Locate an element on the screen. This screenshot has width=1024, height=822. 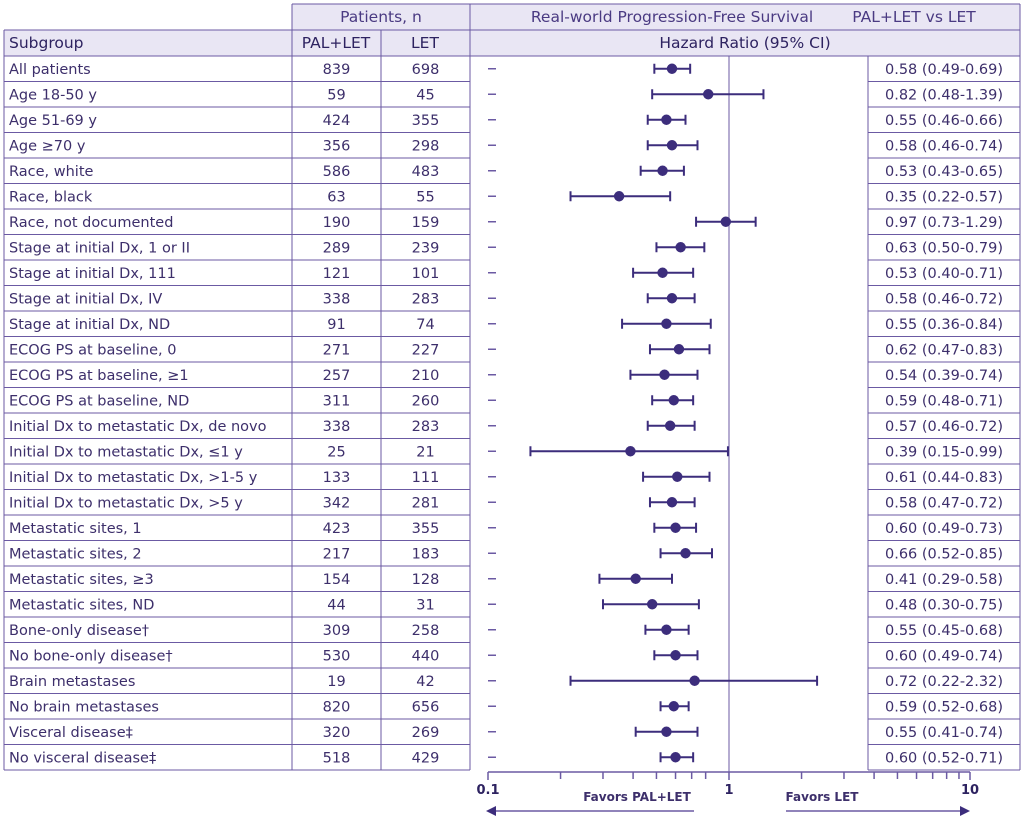
patients-group-header: Patients, n is located at coordinates (381, 17).